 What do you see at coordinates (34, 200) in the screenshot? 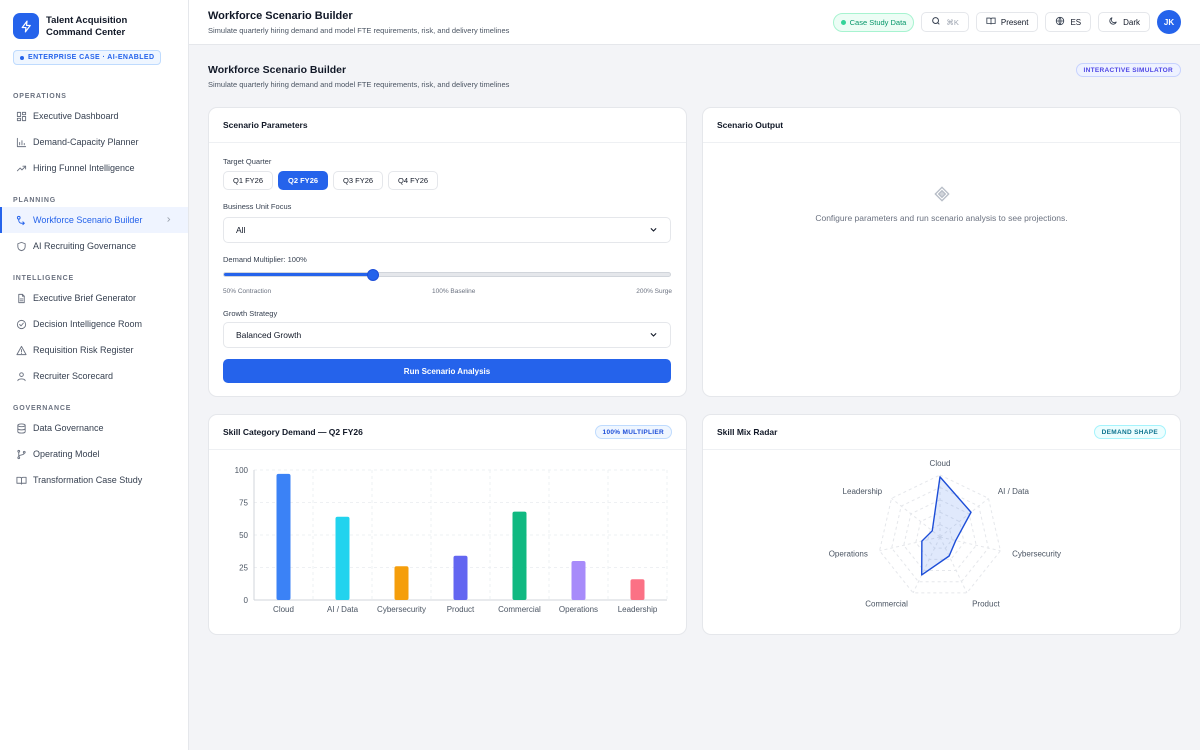
I see `nav-section-label: PLANNING` at bounding box center [34, 200].